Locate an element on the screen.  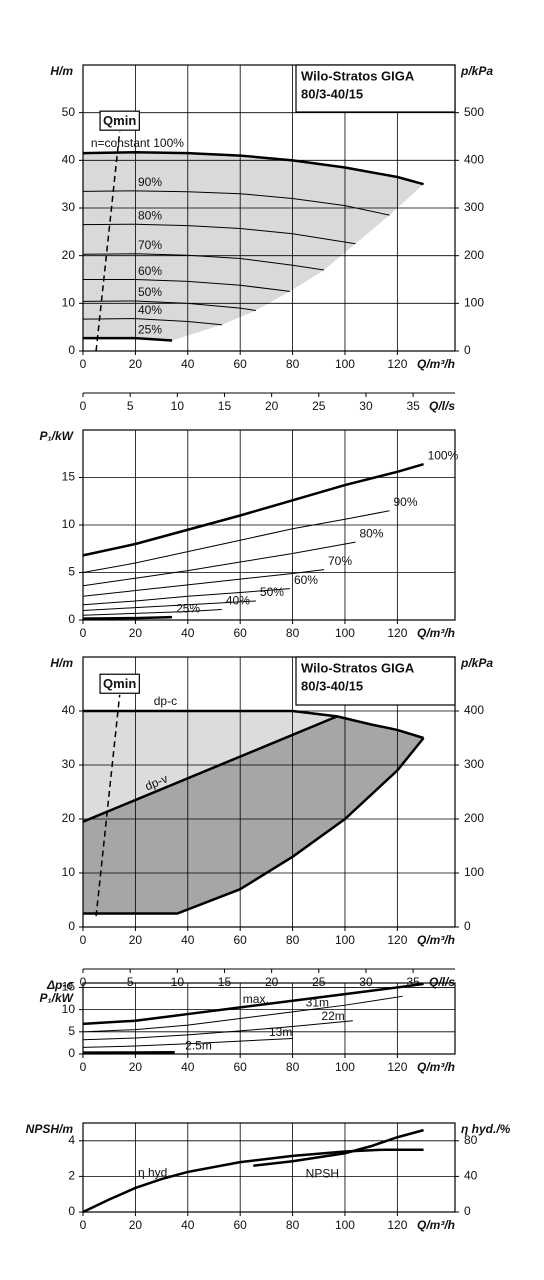
y2-tick-label: 400 is located at coordinates (474, 710).